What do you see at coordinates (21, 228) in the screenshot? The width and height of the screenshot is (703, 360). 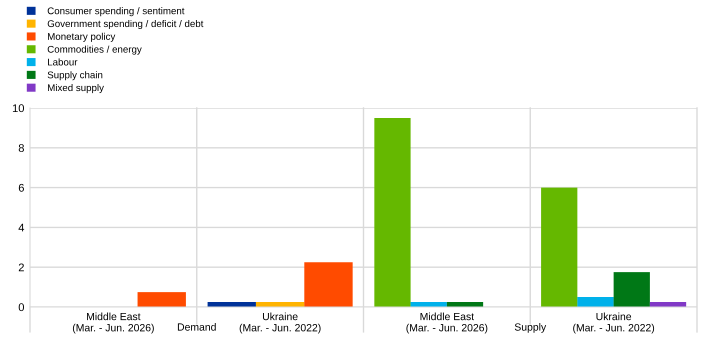 I see `y-tick-label: 4` at bounding box center [21, 228].